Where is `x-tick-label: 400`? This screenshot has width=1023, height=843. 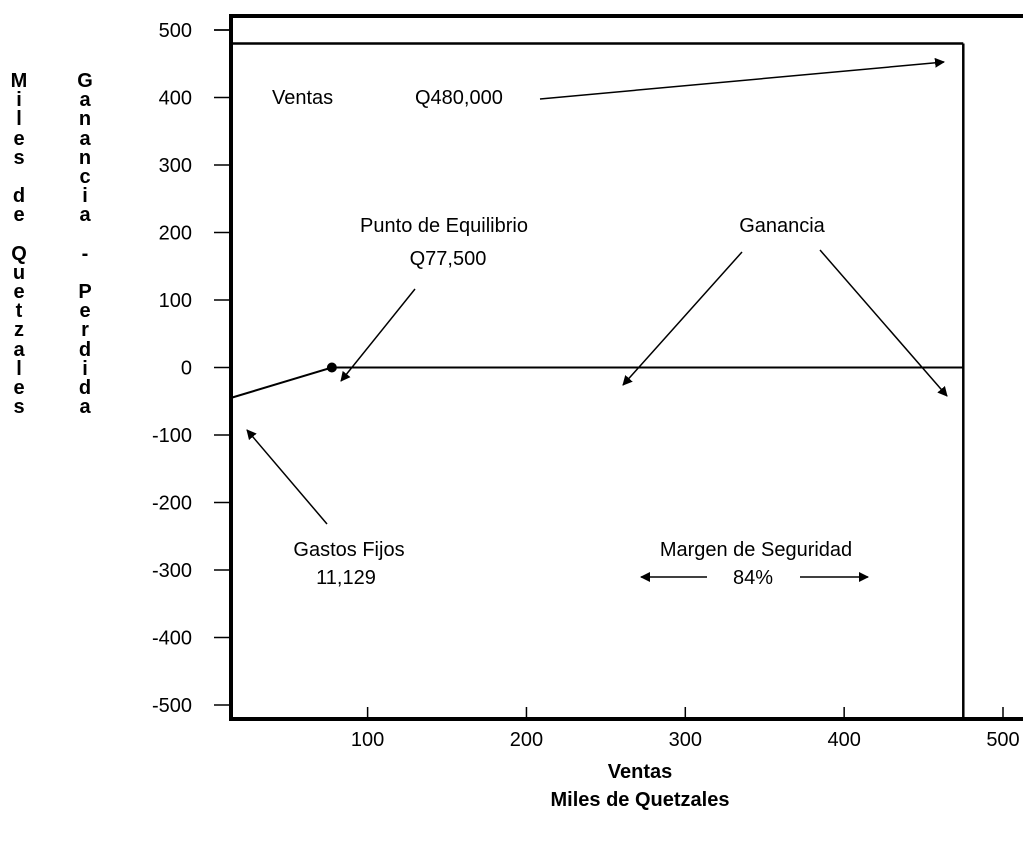 x-tick-label: 400 is located at coordinates (843, 740).